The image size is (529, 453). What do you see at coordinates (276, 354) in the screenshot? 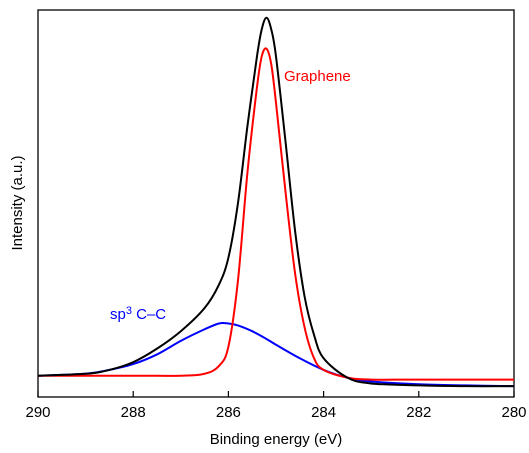
I see `series-line-sp3` at bounding box center [276, 354].